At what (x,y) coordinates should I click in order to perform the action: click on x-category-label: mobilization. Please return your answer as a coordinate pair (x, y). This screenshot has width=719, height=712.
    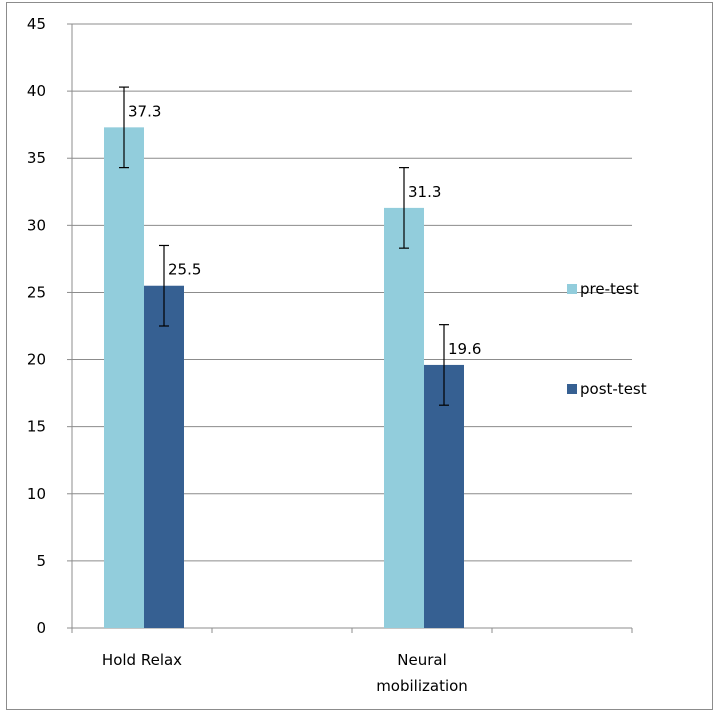
    Looking at the image, I should click on (422, 686).